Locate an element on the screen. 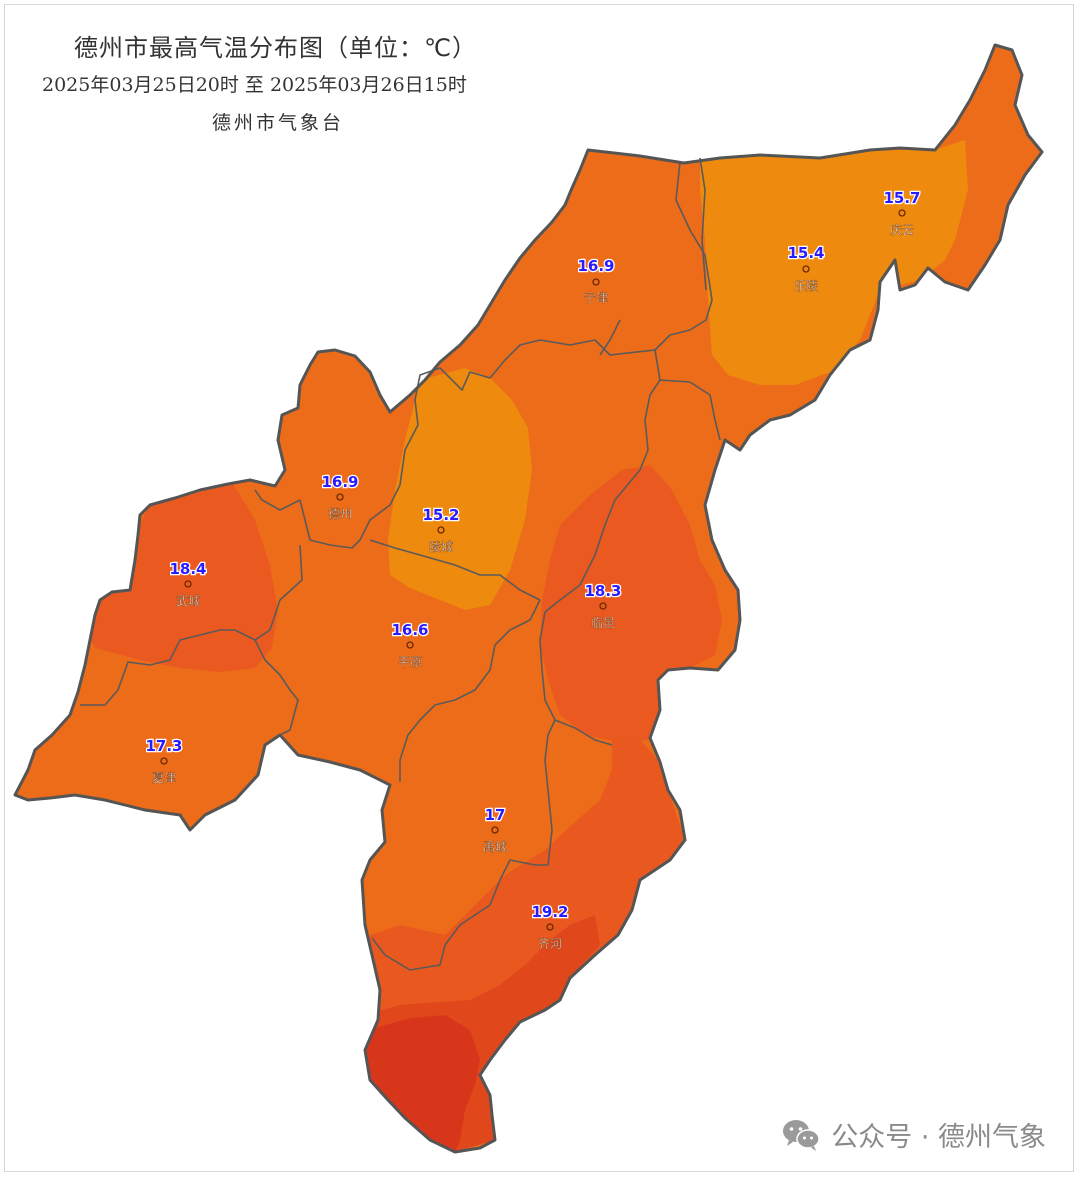 This screenshot has height=1178, width=1080. band-20-plus is located at coordinates (422, 1083).